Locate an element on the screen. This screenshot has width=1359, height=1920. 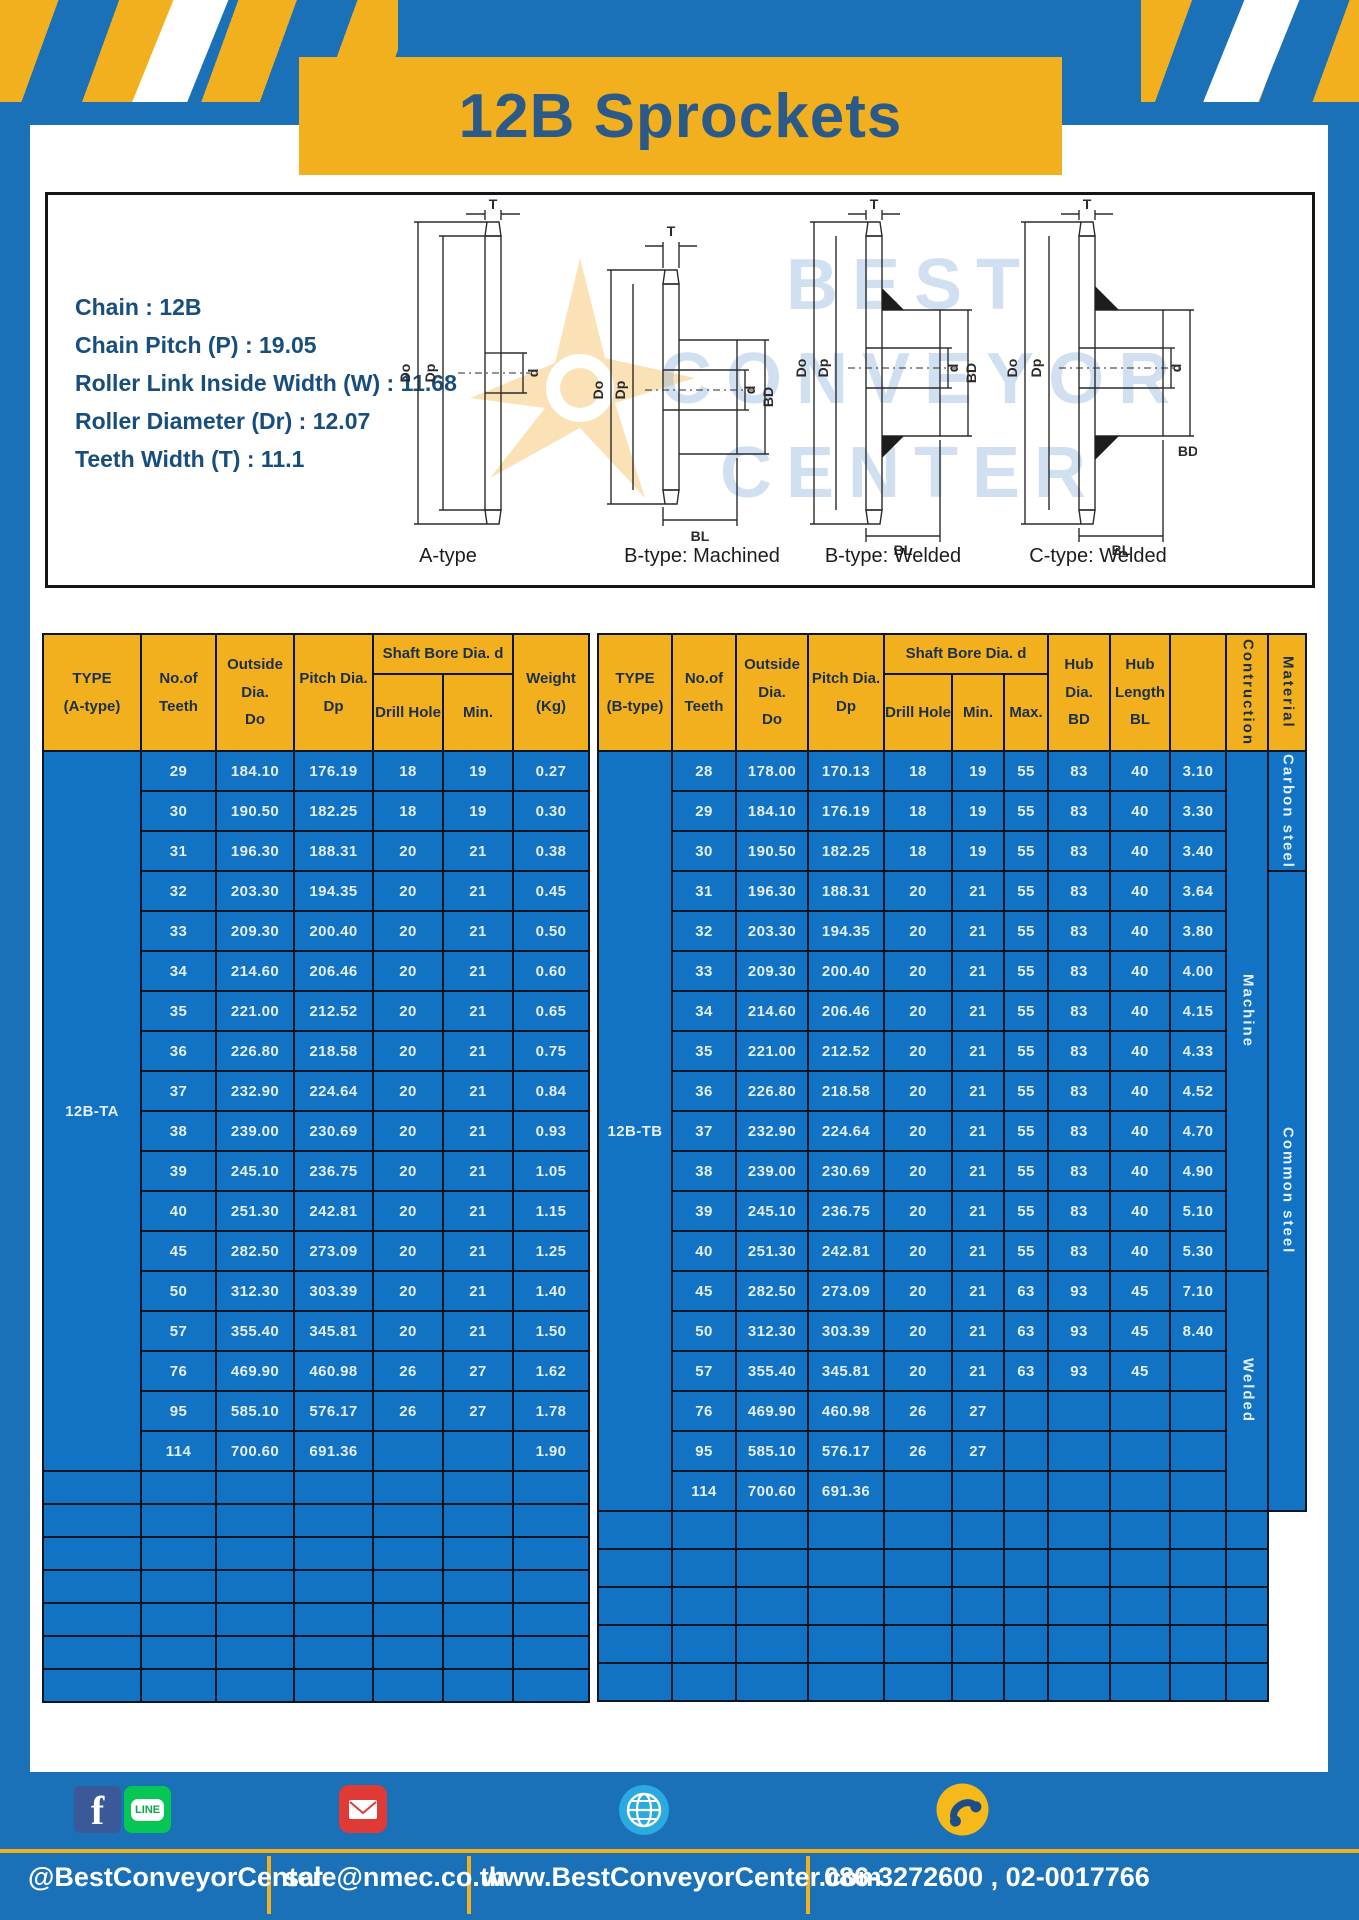
dim-label-t: T is located at coordinates (1087, 205).